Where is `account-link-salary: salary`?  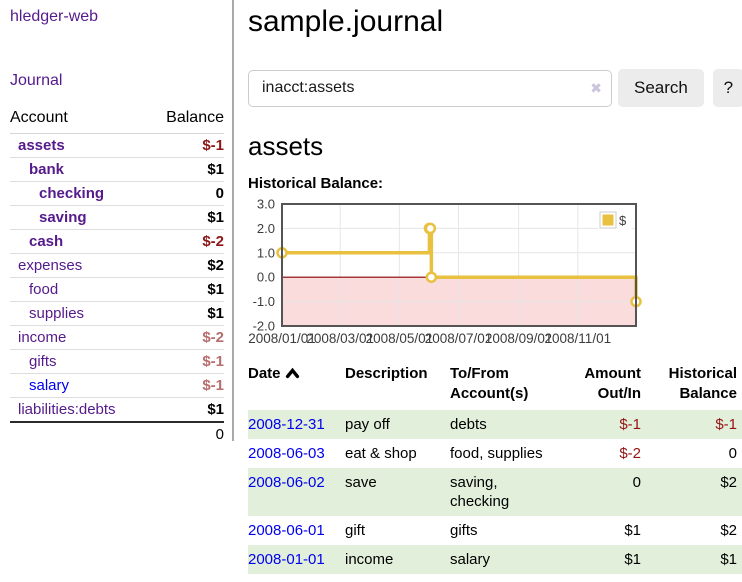 account-link-salary: salary is located at coordinates (49, 385).